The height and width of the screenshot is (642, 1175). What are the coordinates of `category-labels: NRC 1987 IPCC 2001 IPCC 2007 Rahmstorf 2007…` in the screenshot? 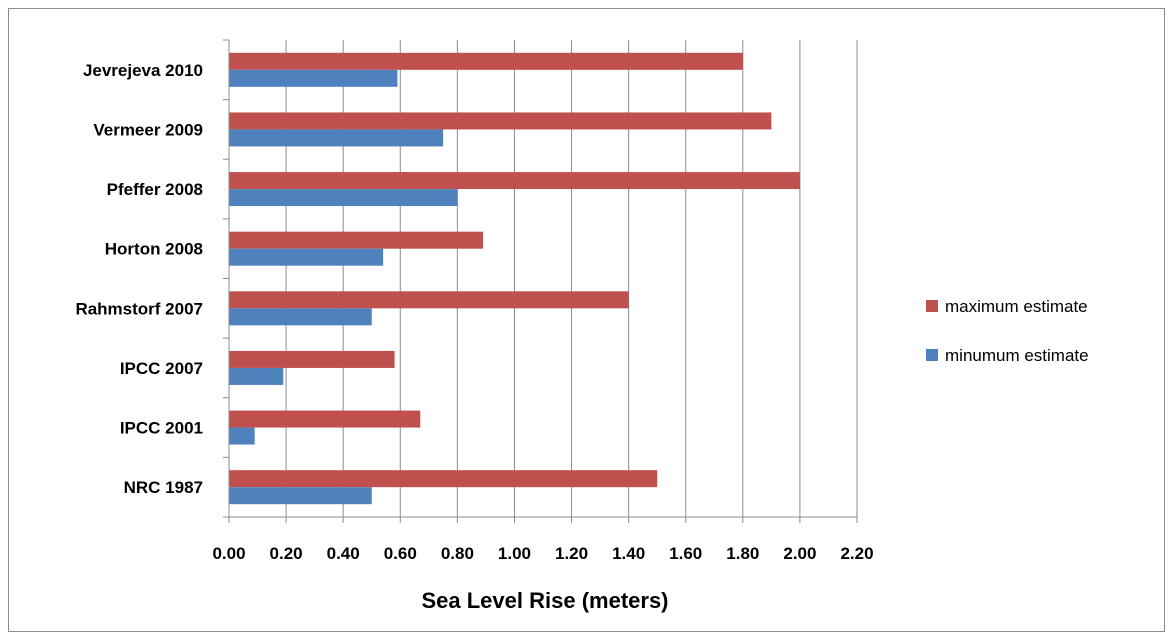 It's located at (139, 279).